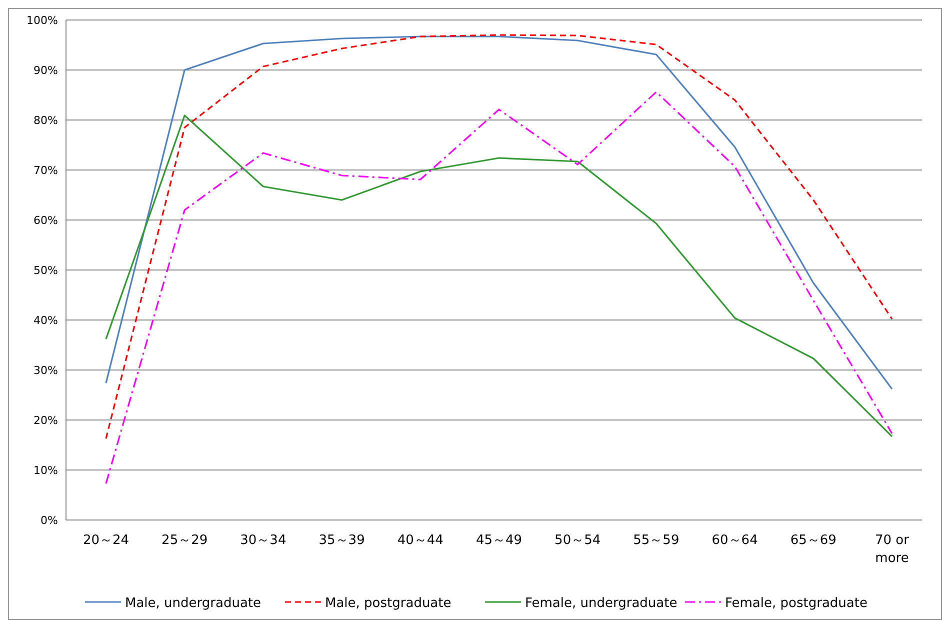 This screenshot has height=628, width=950. What do you see at coordinates (46, 270) in the screenshot?
I see `y-tick-label: 50%` at bounding box center [46, 270].